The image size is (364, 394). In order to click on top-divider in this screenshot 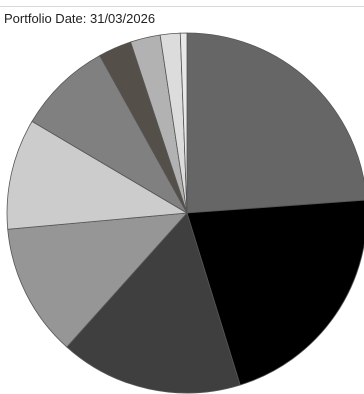, I will do `click(182, 6)`.